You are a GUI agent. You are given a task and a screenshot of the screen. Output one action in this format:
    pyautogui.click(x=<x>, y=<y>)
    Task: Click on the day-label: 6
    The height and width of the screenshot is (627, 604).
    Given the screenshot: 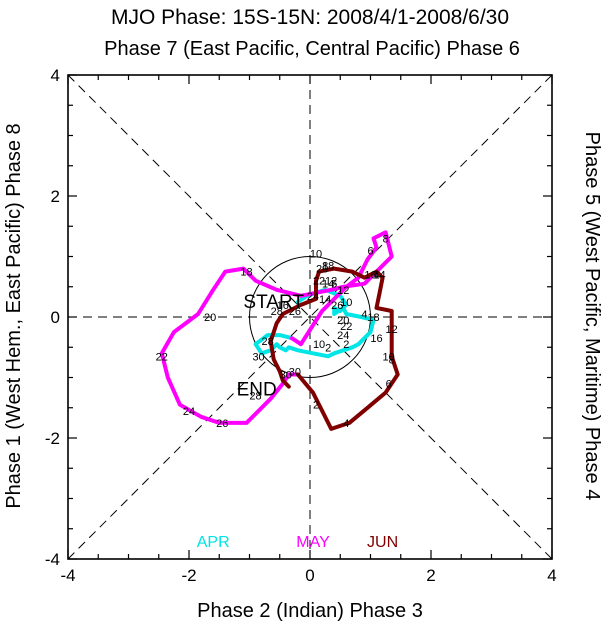 What is the action you would take?
    pyautogui.click(x=370, y=251)
    